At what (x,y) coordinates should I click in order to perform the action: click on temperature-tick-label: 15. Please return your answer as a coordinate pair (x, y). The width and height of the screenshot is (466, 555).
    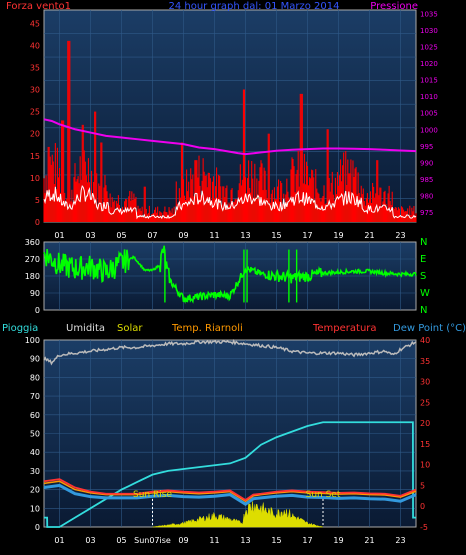
    Looking at the image, I should click on (425, 444).